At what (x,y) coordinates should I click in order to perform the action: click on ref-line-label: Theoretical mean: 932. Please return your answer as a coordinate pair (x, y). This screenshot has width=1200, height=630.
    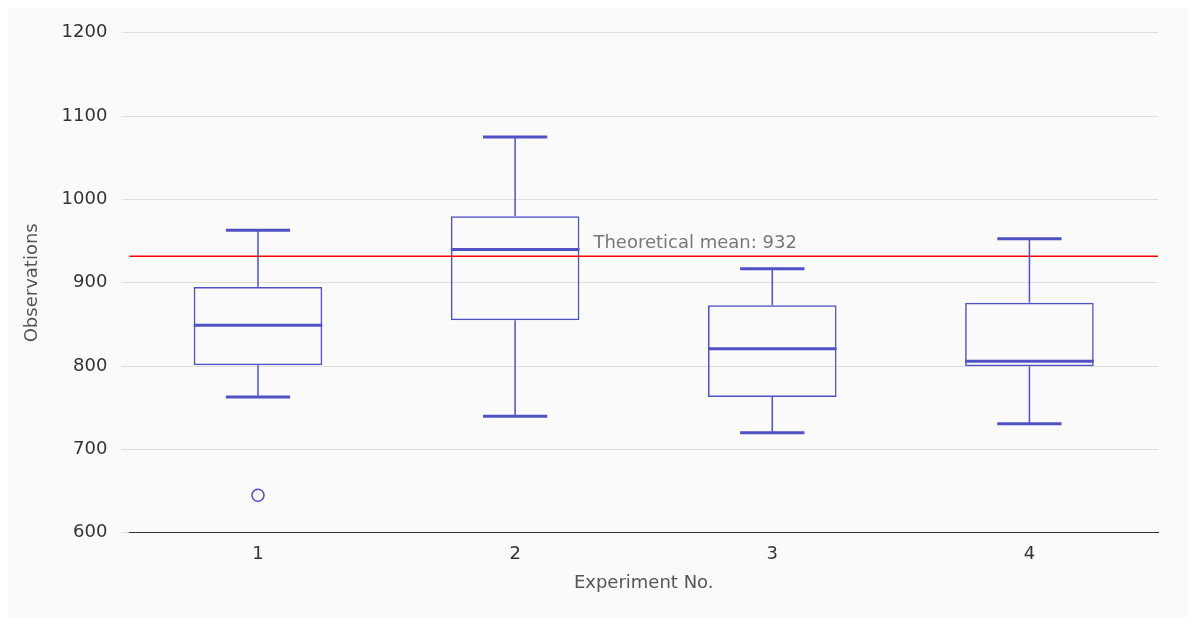
    Looking at the image, I should click on (694, 241).